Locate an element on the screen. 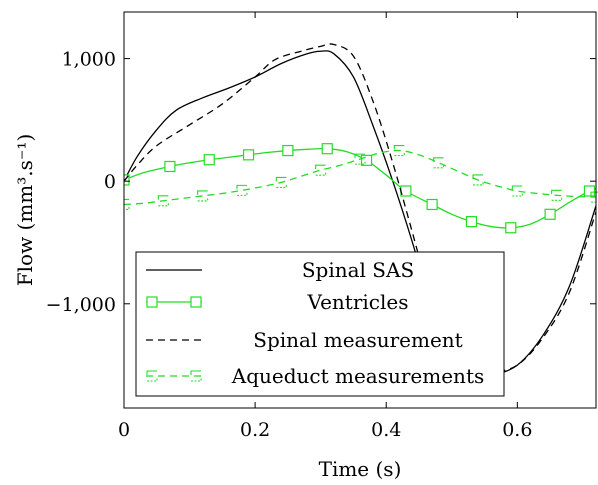 The width and height of the screenshot is (598, 485). legend-label: Spinal SAS is located at coordinates (358, 270).